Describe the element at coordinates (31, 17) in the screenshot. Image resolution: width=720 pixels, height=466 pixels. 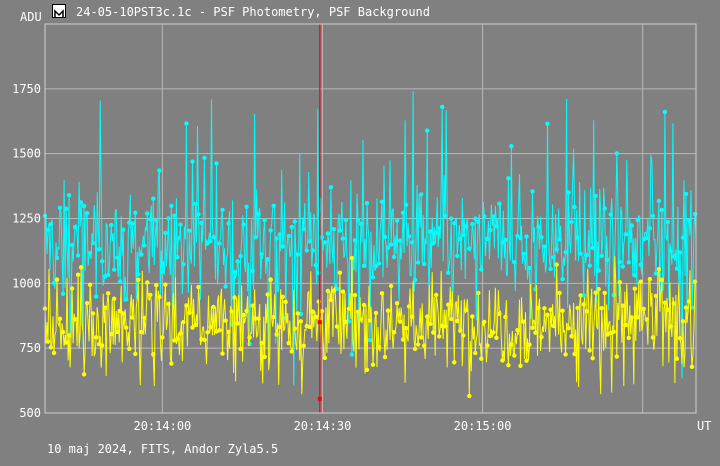
I see `y-axis-label: ADU` at that location.